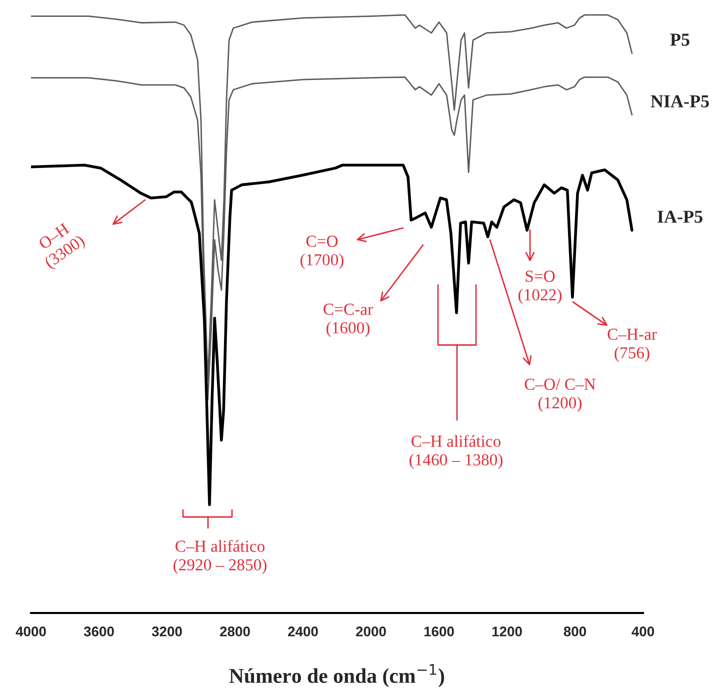 This screenshot has height=697, width=719. I want to click on x-tick-label: 1600, so click(439, 631).